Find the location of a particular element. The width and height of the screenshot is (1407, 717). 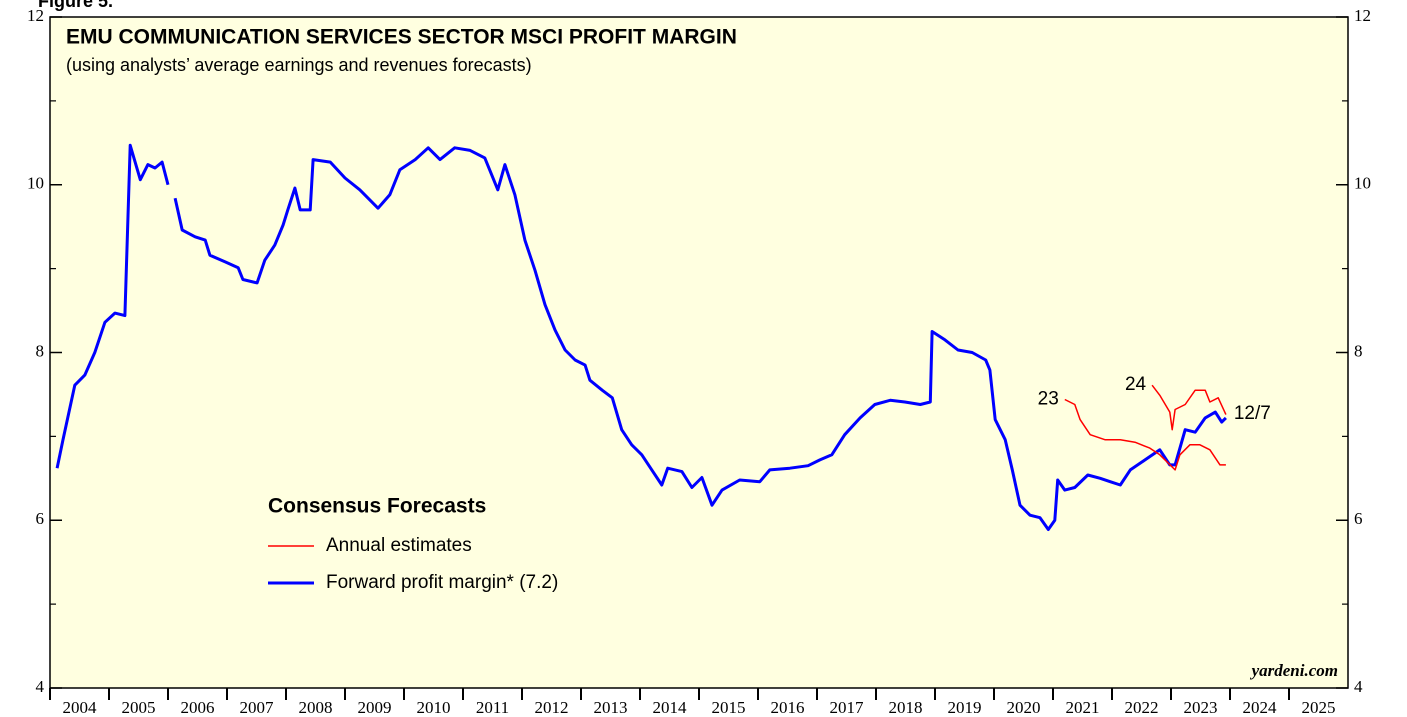

x-tick-label: 2017 is located at coordinates (847, 707).